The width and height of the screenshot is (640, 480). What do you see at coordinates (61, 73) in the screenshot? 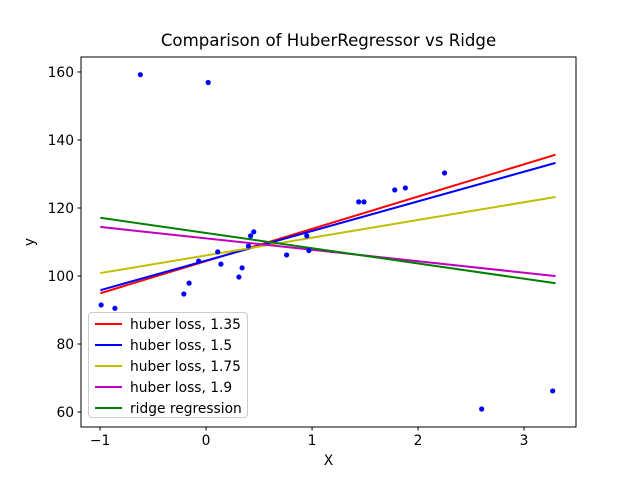
I see `y-tick-label: 160` at bounding box center [61, 73].